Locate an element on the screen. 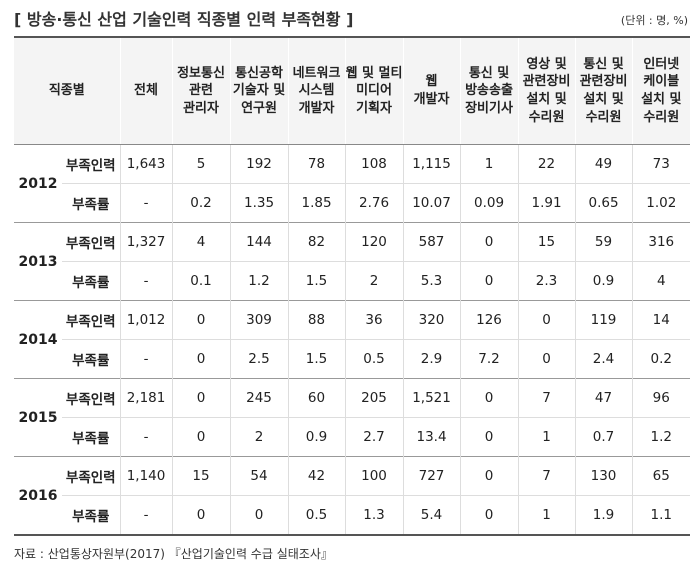 This screenshot has height=572, width=700. value-cell: 1.02 is located at coordinates (661, 203).